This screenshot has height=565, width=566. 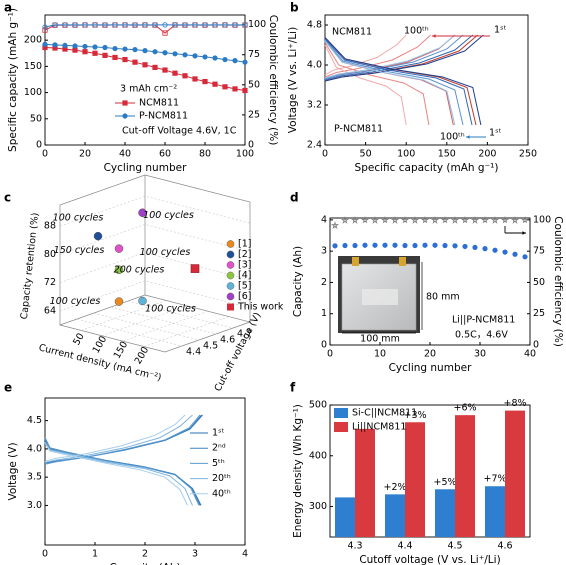 What do you see at coordinates (324, 313) in the screenshot?
I see `y-tick-label: 1` at bounding box center [324, 313].